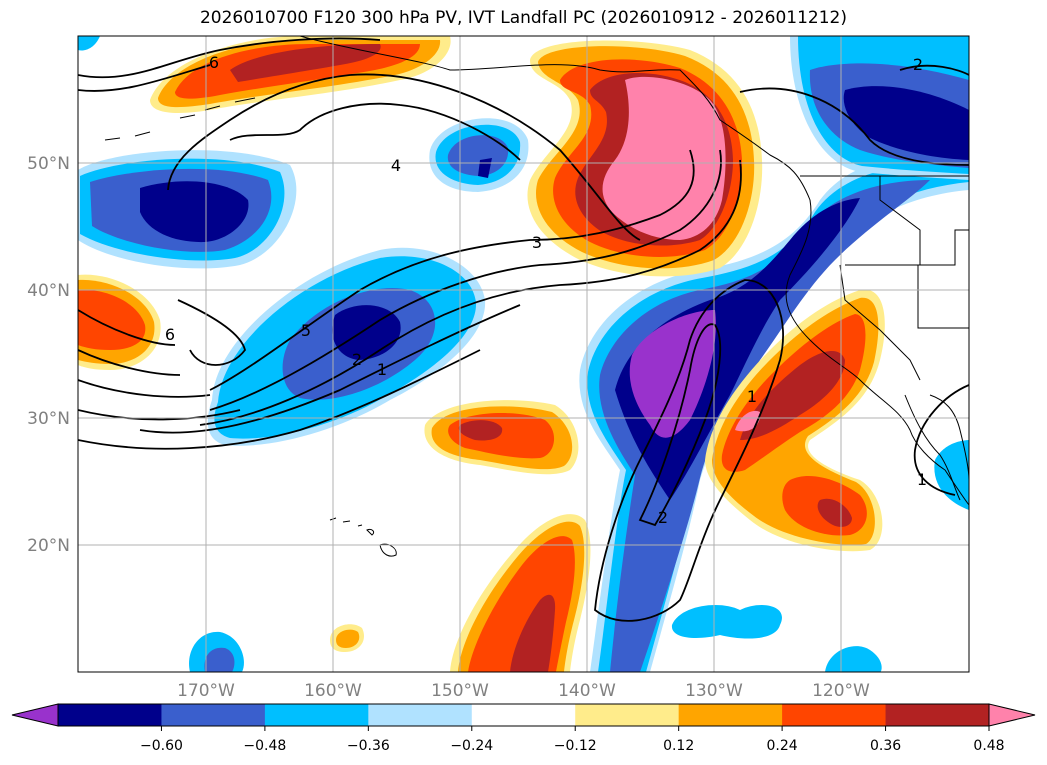 This screenshot has width=1047, height=765. What do you see at coordinates (48, 355) in the screenshot?
I see `latitude-labels: 50°N 40°N 30°N 20°N` at bounding box center [48, 355].